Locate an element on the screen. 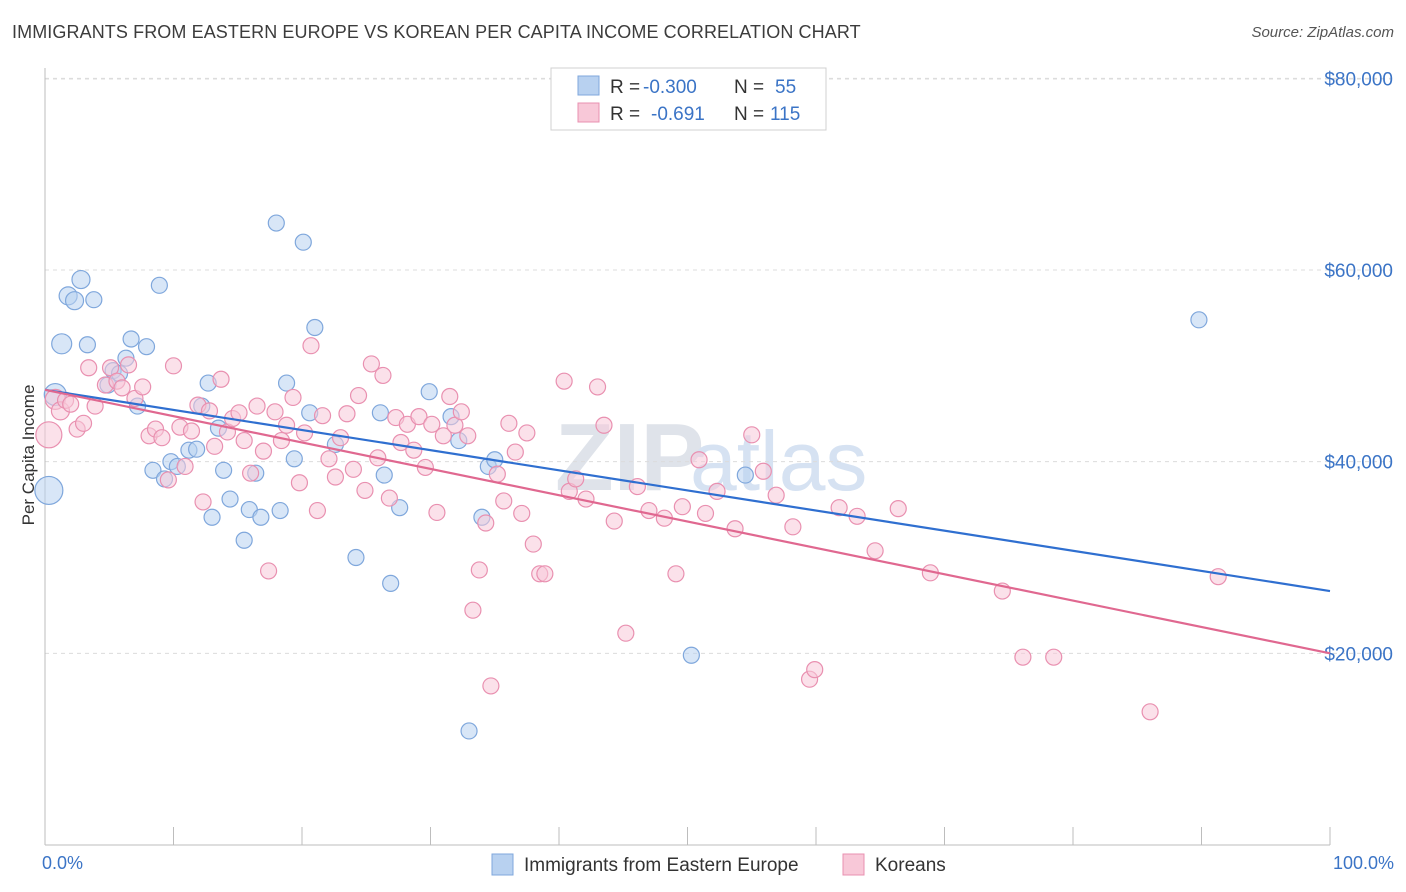 This screenshot has width=1406, height=892. legend-box: R = -0.300 N = 55 R = -0.691 N = 115 is located at coordinates (688, 99).